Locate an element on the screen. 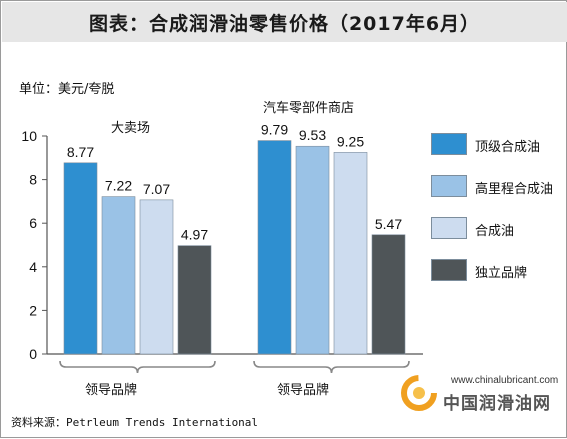 This screenshot has width=567, height=439. chinalubricant-logo-icon is located at coordinates (419, 393).